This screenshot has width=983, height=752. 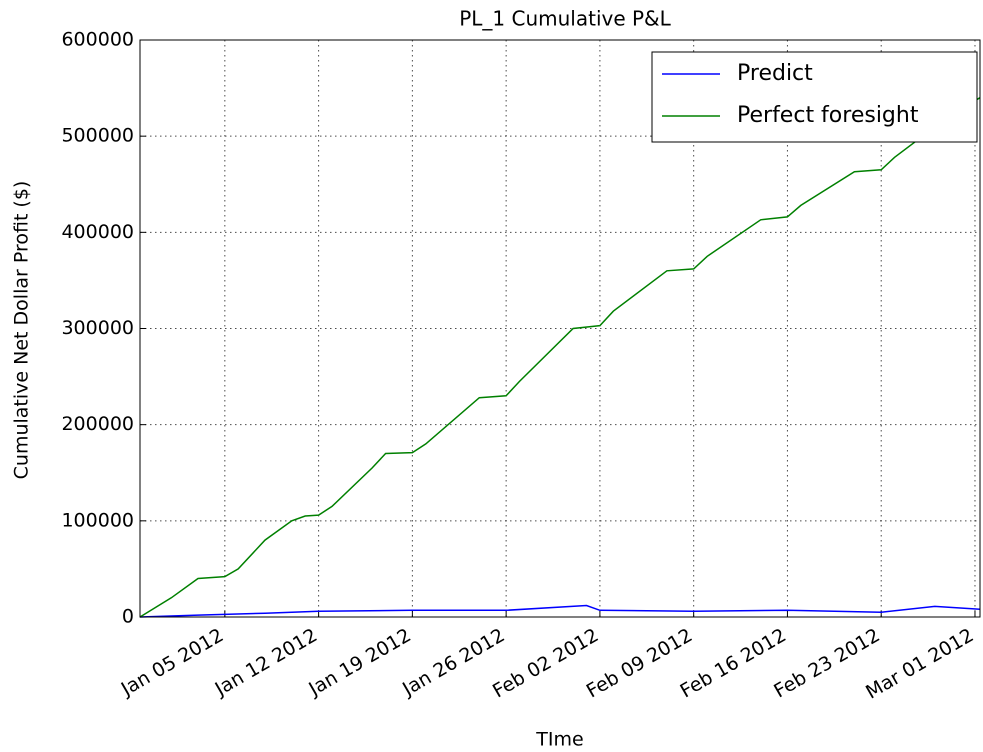 What do you see at coordinates (128, 617) in the screenshot?
I see `y-tick-label: 0` at bounding box center [128, 617].